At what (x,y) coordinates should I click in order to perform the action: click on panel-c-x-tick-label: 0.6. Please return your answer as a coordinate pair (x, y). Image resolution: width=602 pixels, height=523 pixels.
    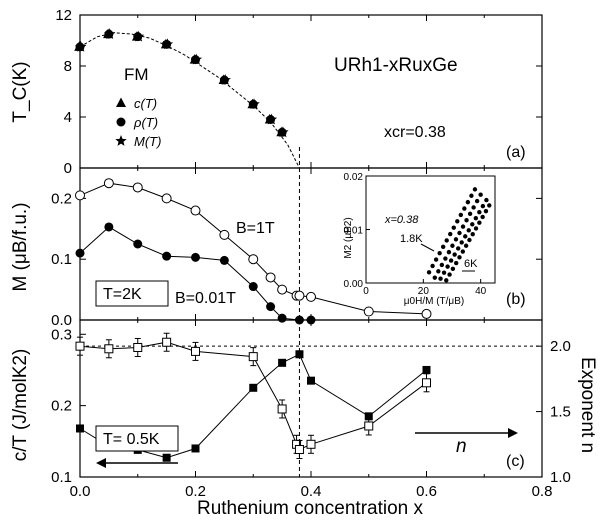
    Looking at the image, I should click on (426, 491).